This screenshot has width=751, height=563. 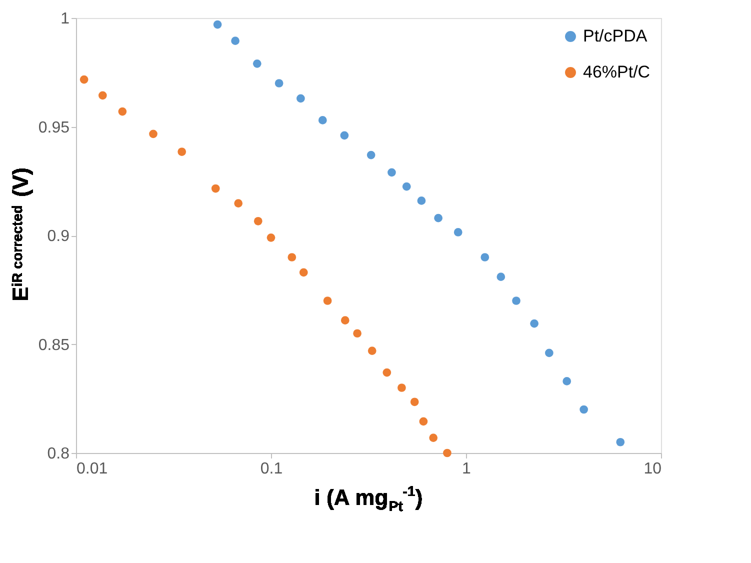 I want to click on x-tick-label: 1, so click(x=467, y=469).